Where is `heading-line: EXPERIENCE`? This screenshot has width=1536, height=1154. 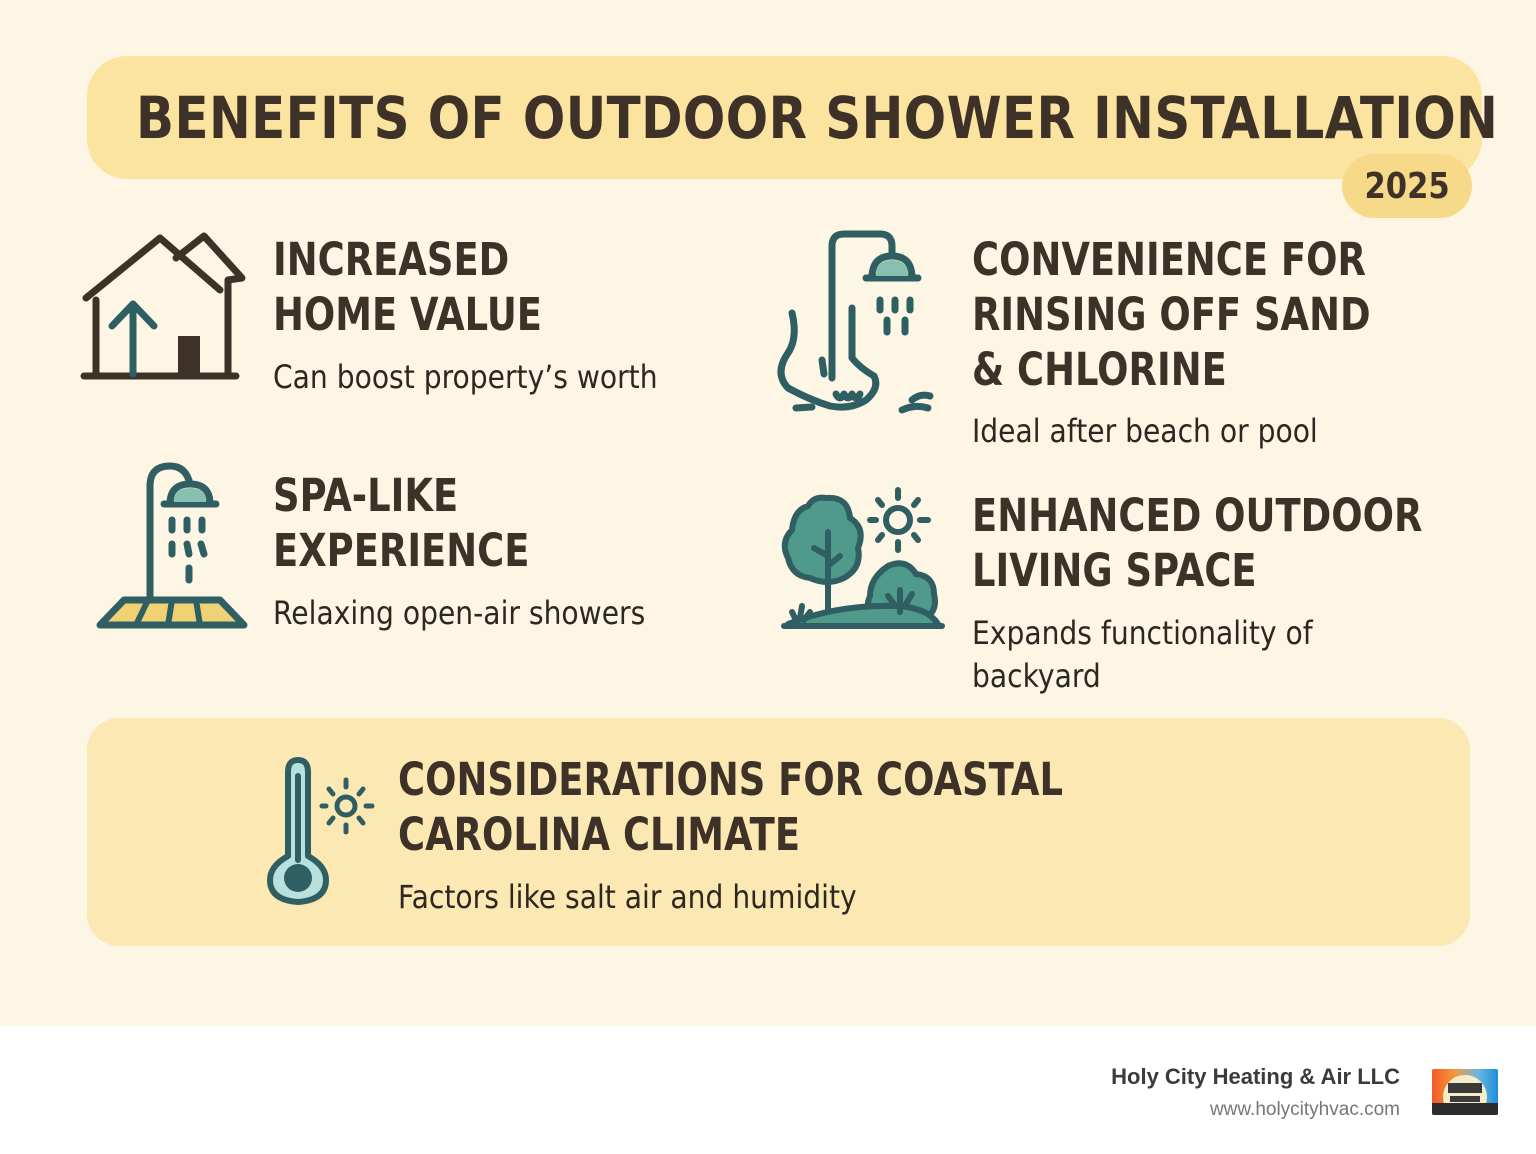
heading-line: EXPERIENCE is located at coordinates (401, 550).